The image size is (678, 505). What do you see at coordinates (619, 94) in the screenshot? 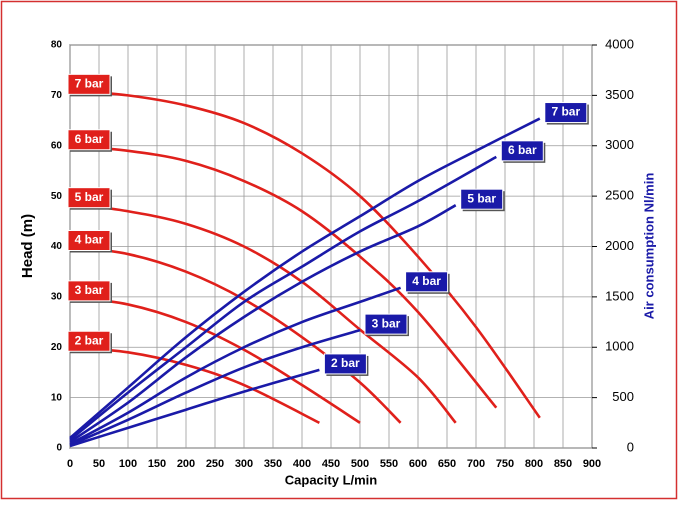
I see `y2-tick-label: 3500` at bounding box center [619, 94].